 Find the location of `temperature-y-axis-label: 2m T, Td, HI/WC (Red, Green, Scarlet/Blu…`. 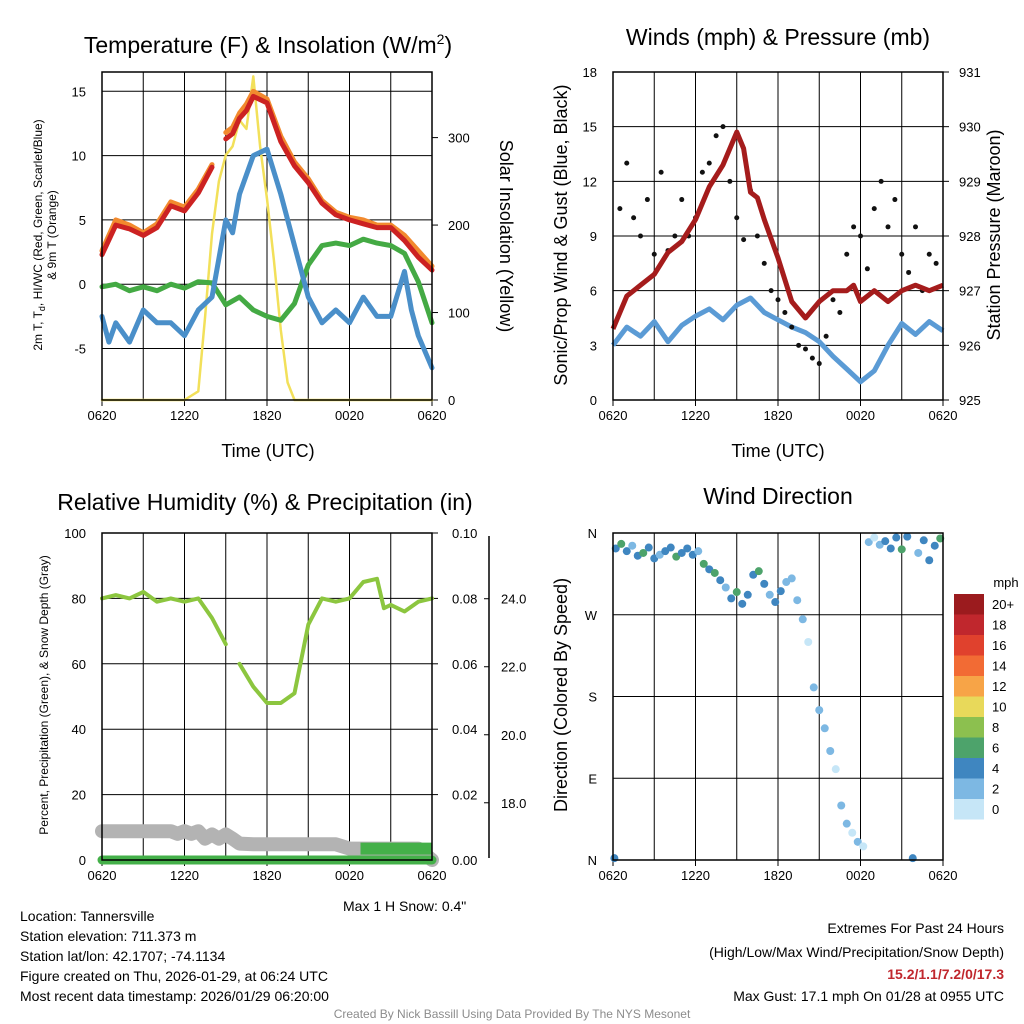

temperature-y-axis-label: 2m T, Td, HI/WC (Red, Green, Scarlet/Blu… is located at coordinates (39, 234).